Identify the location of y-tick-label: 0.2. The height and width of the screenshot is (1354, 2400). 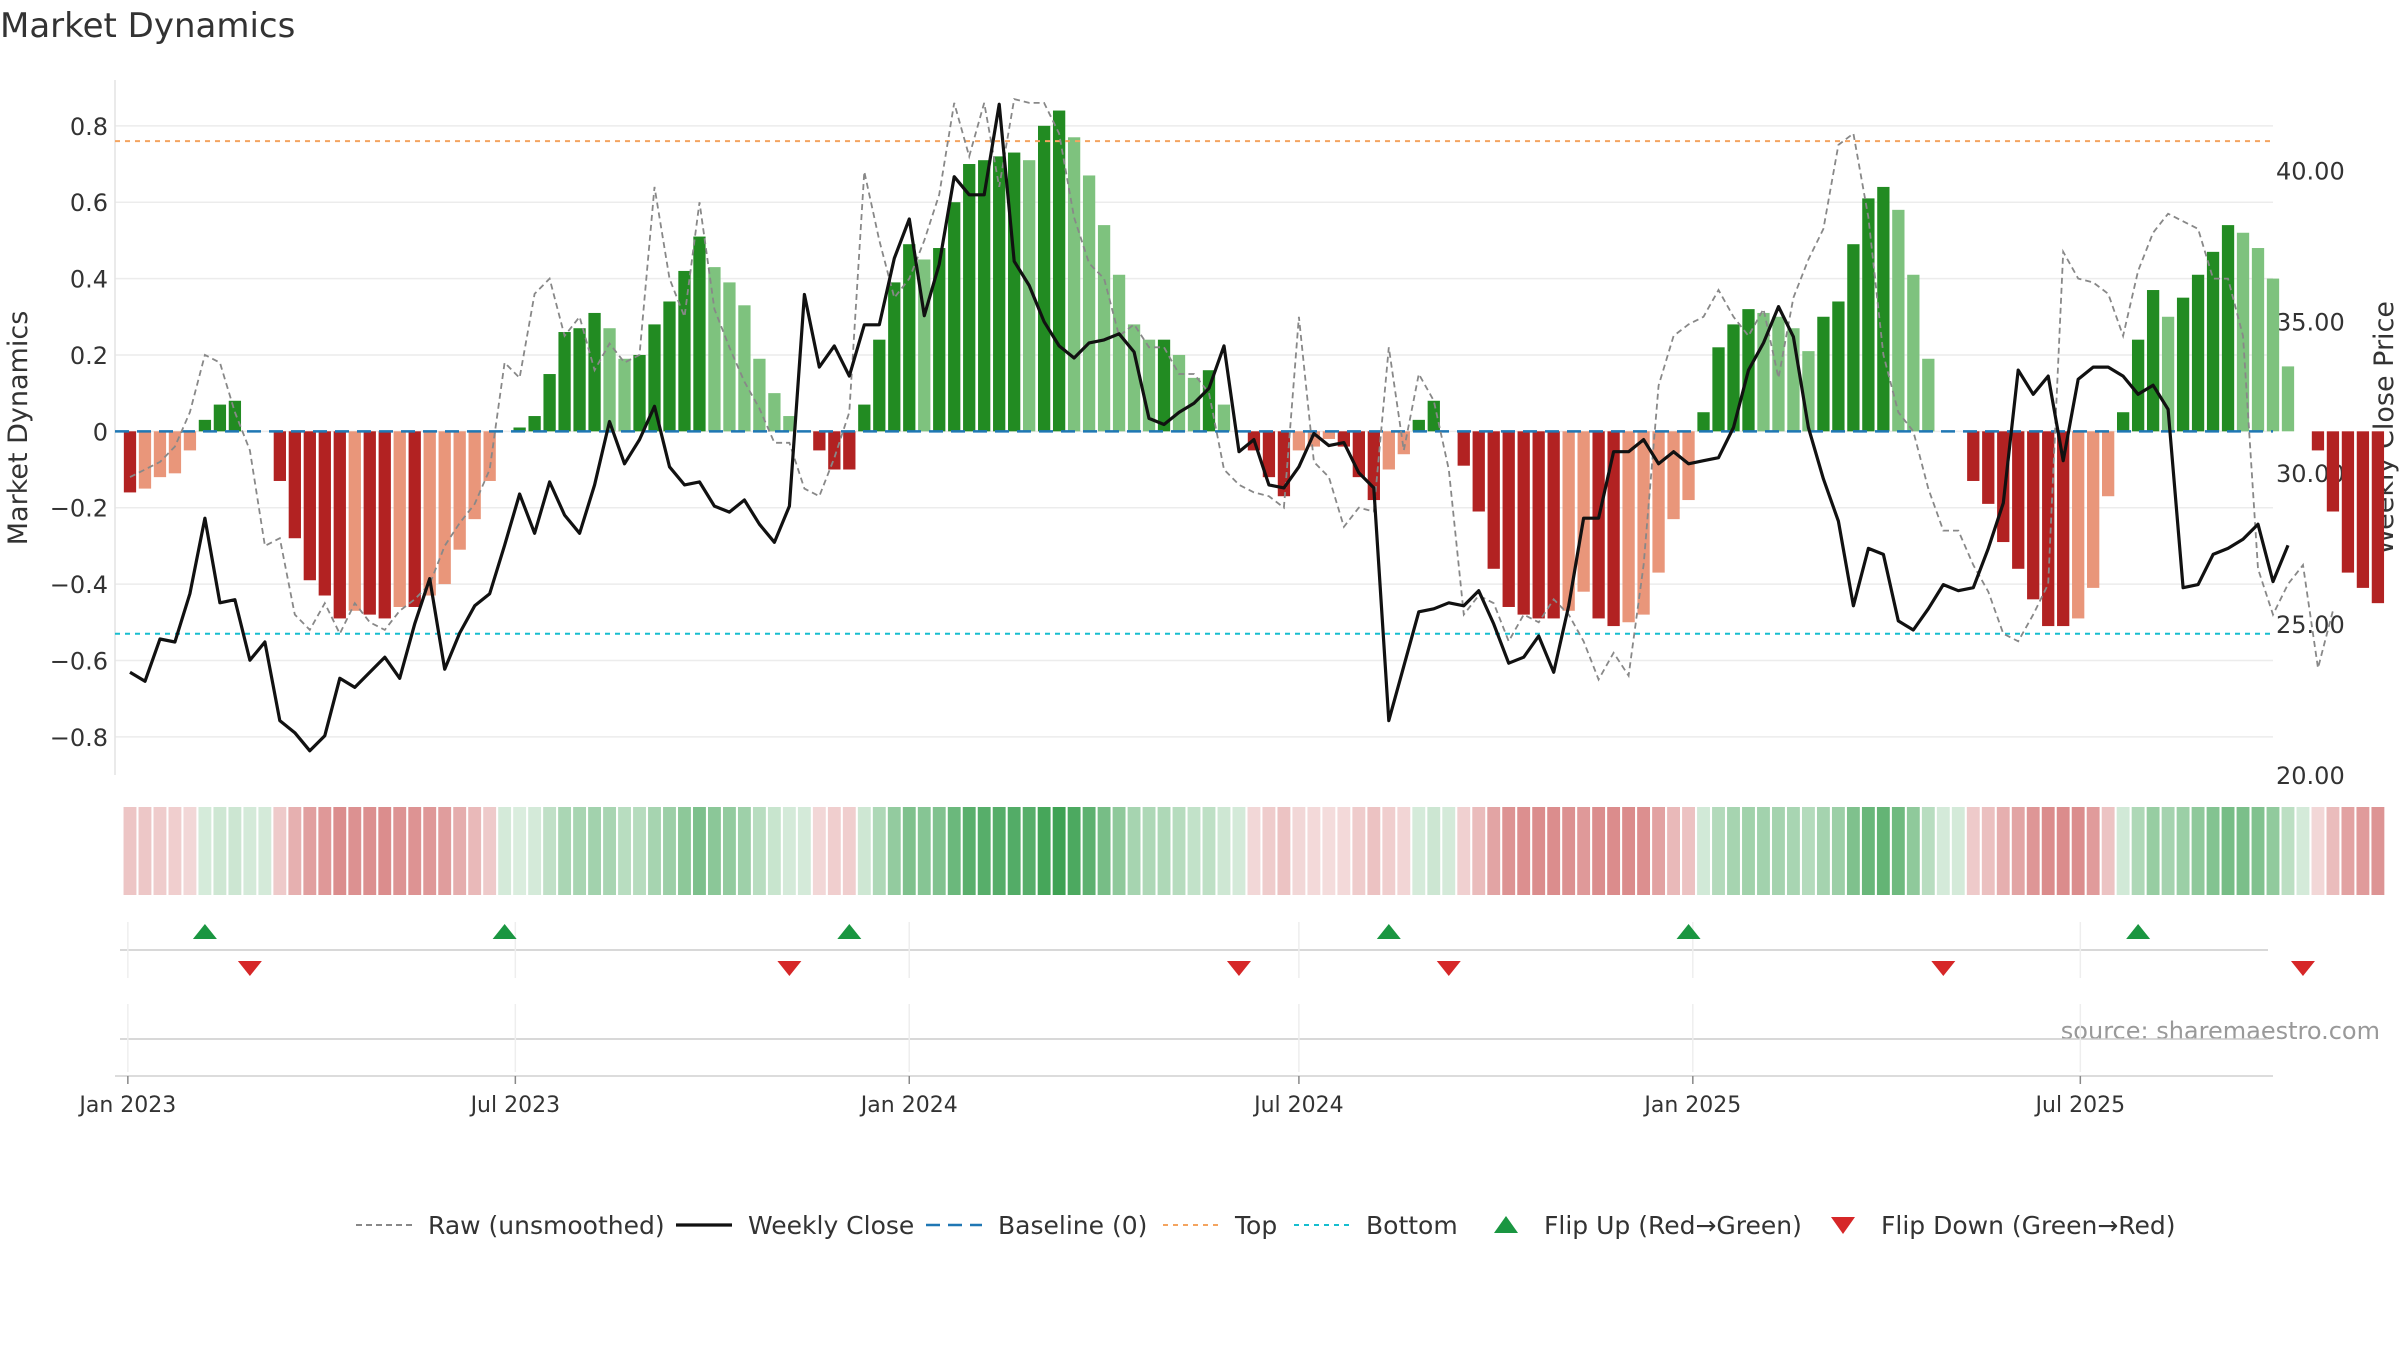
(89, 356).